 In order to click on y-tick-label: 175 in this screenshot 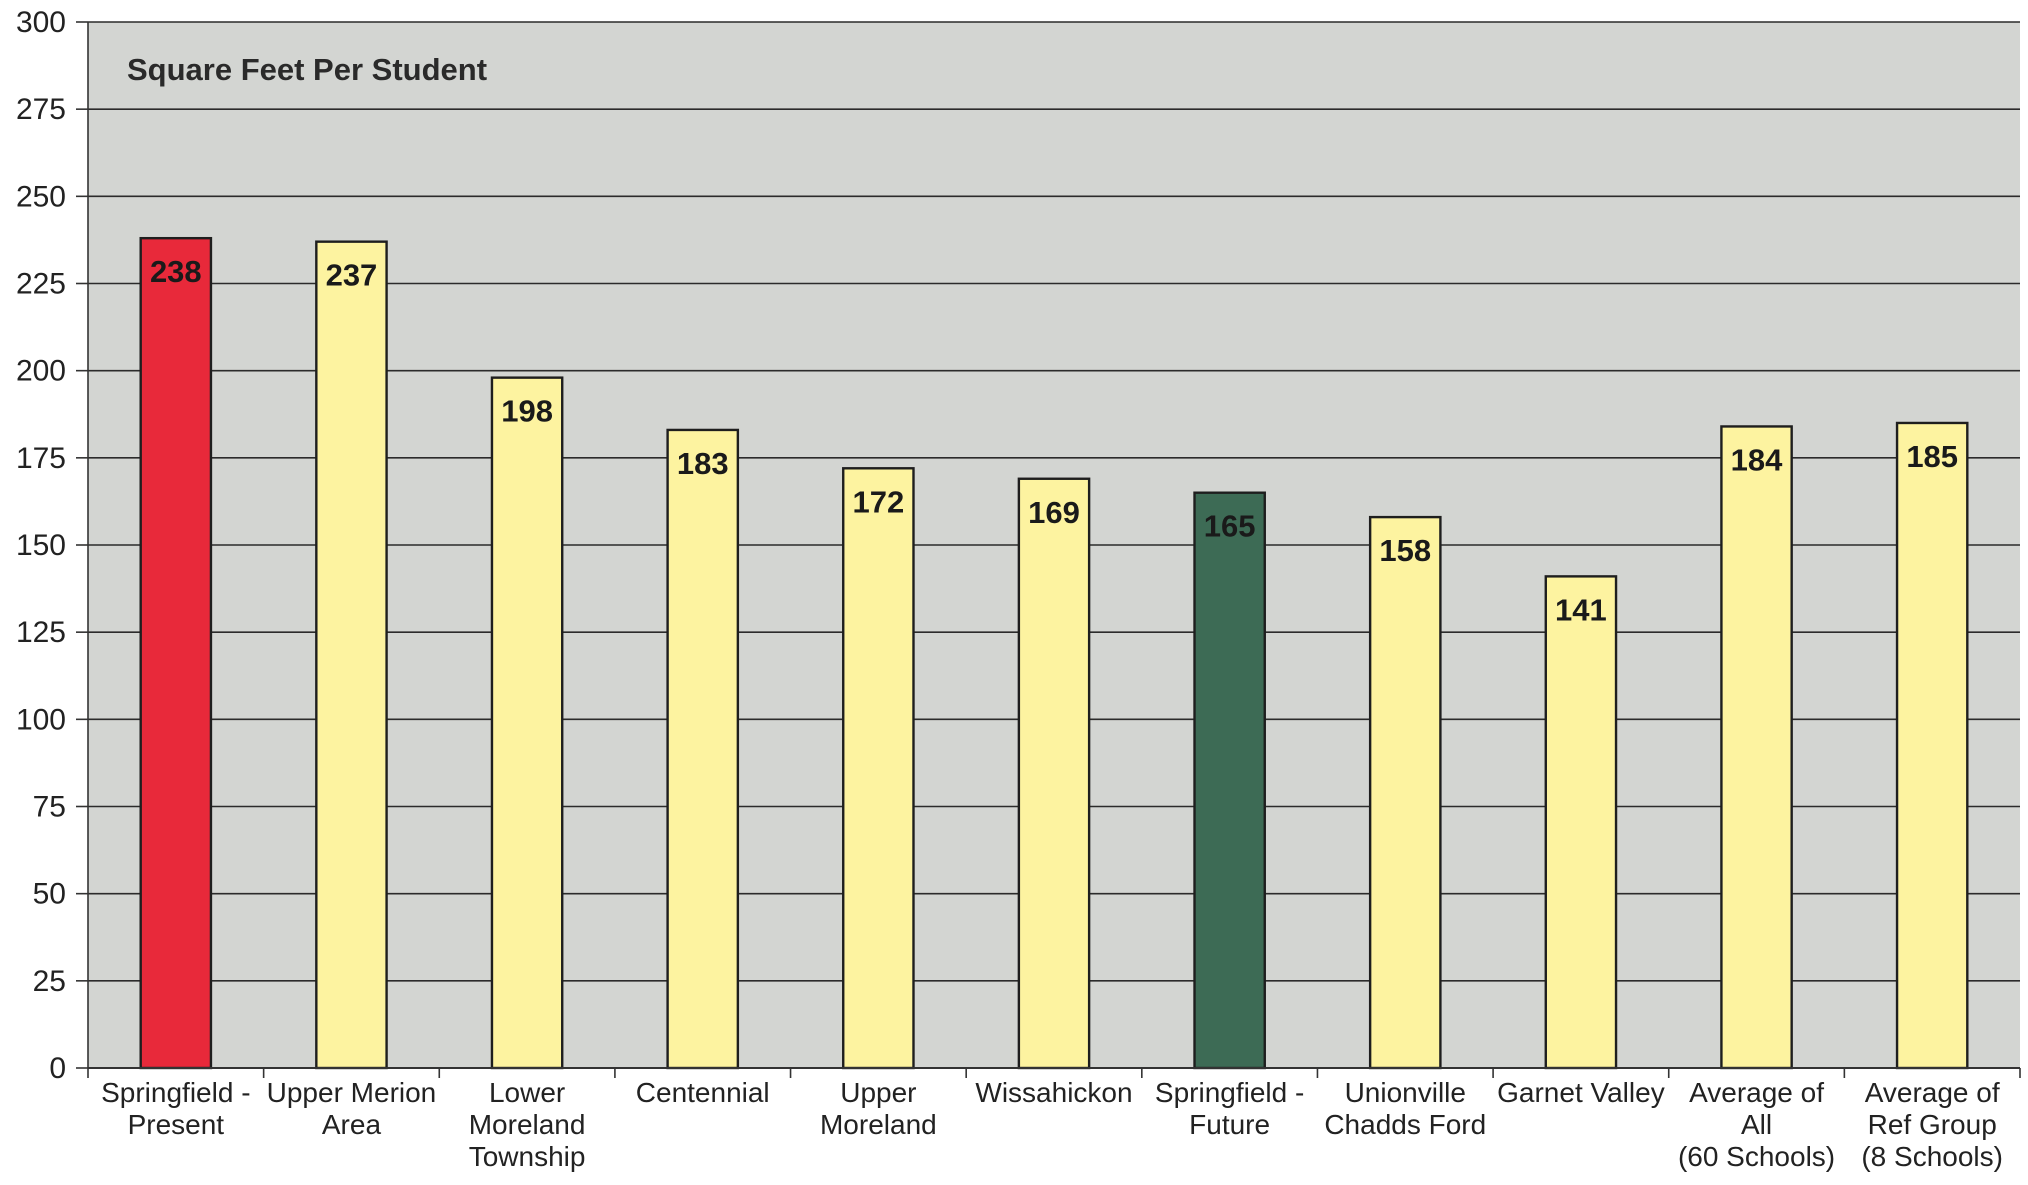, I will do `click(41, 458)`.